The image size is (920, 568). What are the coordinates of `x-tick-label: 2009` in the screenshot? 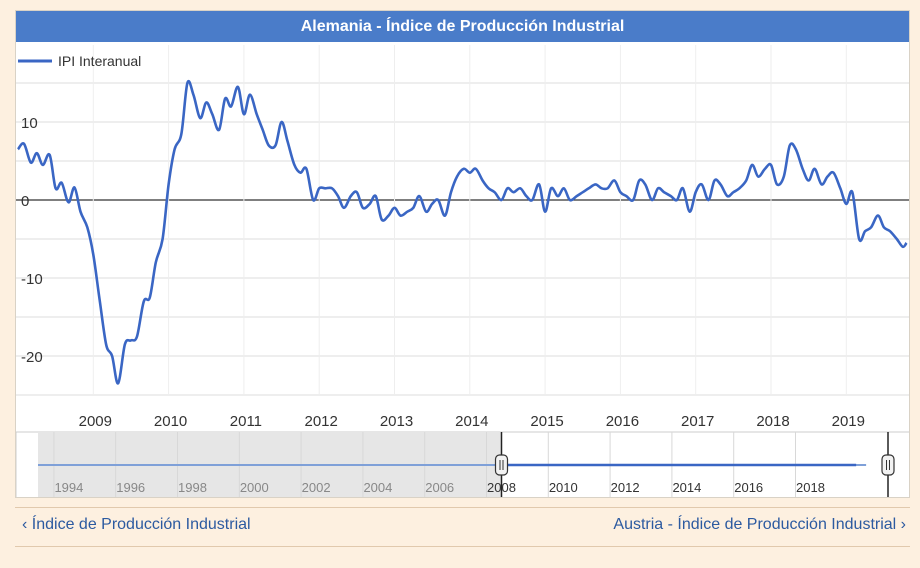 It's located at (95, 421).